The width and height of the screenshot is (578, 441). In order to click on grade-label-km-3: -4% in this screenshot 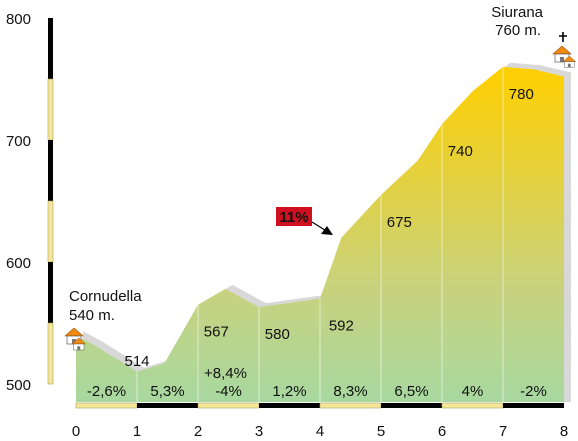, I will do `click(228, 391)`.